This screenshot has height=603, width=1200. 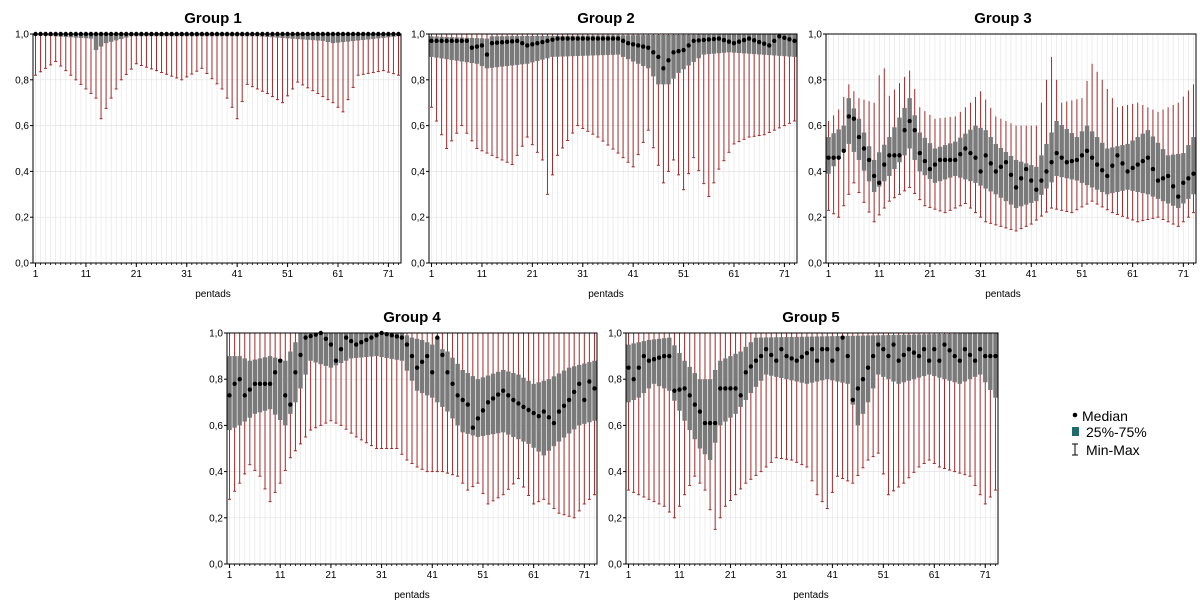 What do you see at coordinates (629, 575) in the screenshot?
I see `x-tick-label: 1` at bounding box center [629, 575].